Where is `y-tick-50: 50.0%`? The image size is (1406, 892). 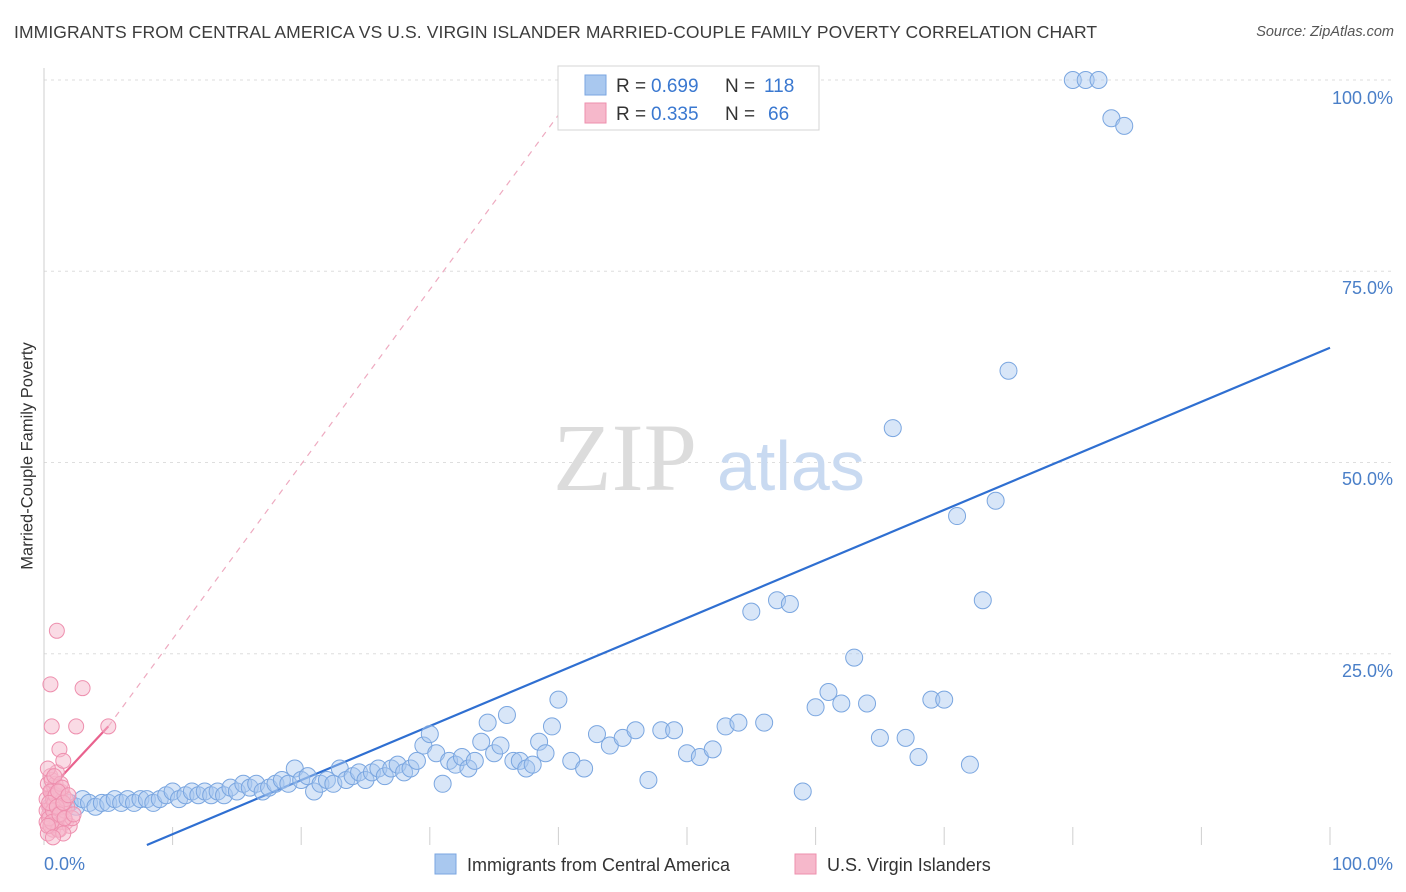
y-tick-50: 50.0% is located at coordinates (1367, 479).